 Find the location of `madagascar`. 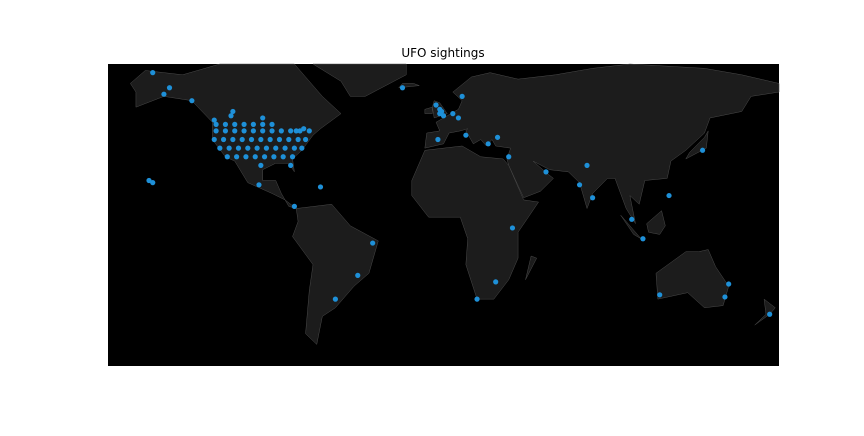

madagascar is located at coordinates (531, 268).